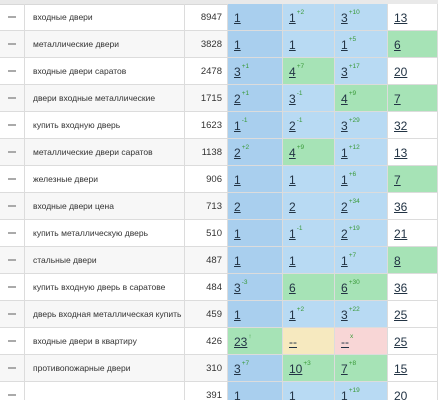  Describe the element at coordinates (413, 44) in the screenshot. I see `position-cell: 6` at that location.